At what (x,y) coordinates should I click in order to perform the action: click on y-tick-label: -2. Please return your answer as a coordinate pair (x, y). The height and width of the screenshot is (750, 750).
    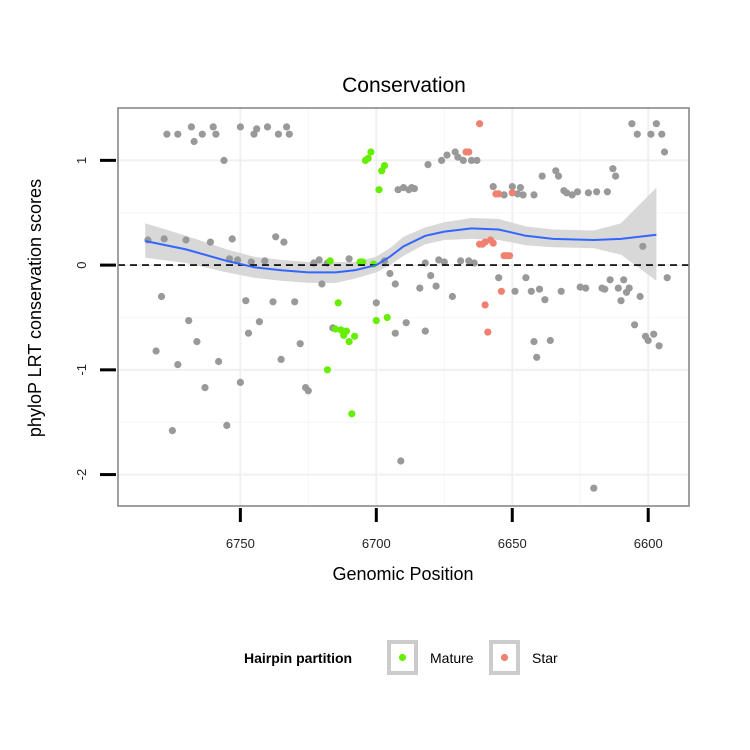
    Looking at the image, I should click on (81, 475).